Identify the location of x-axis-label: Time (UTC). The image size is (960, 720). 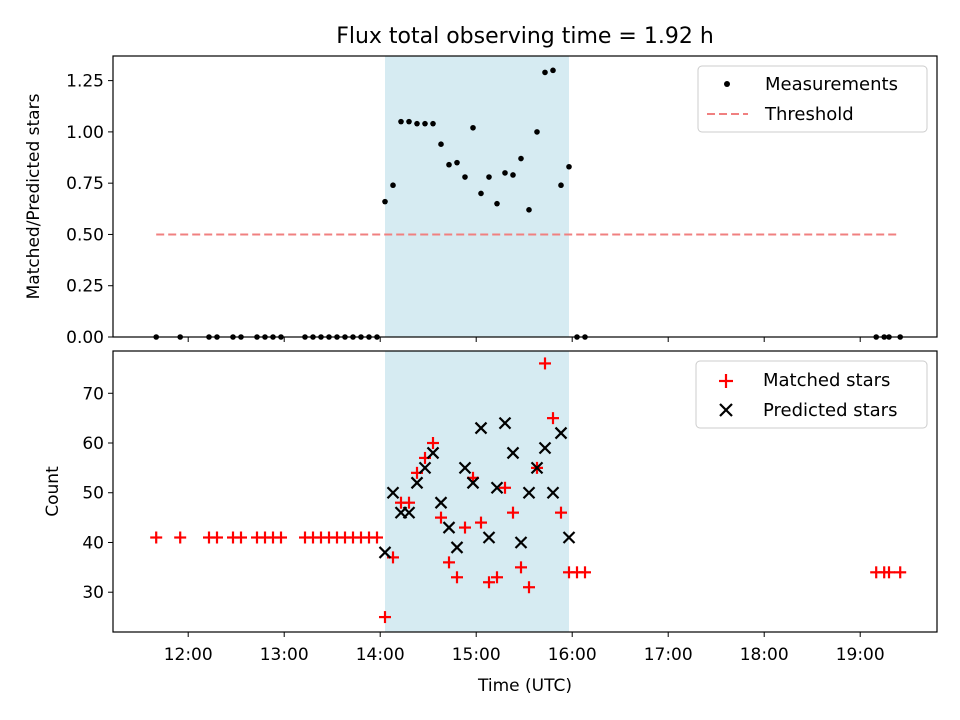
(524, 686).